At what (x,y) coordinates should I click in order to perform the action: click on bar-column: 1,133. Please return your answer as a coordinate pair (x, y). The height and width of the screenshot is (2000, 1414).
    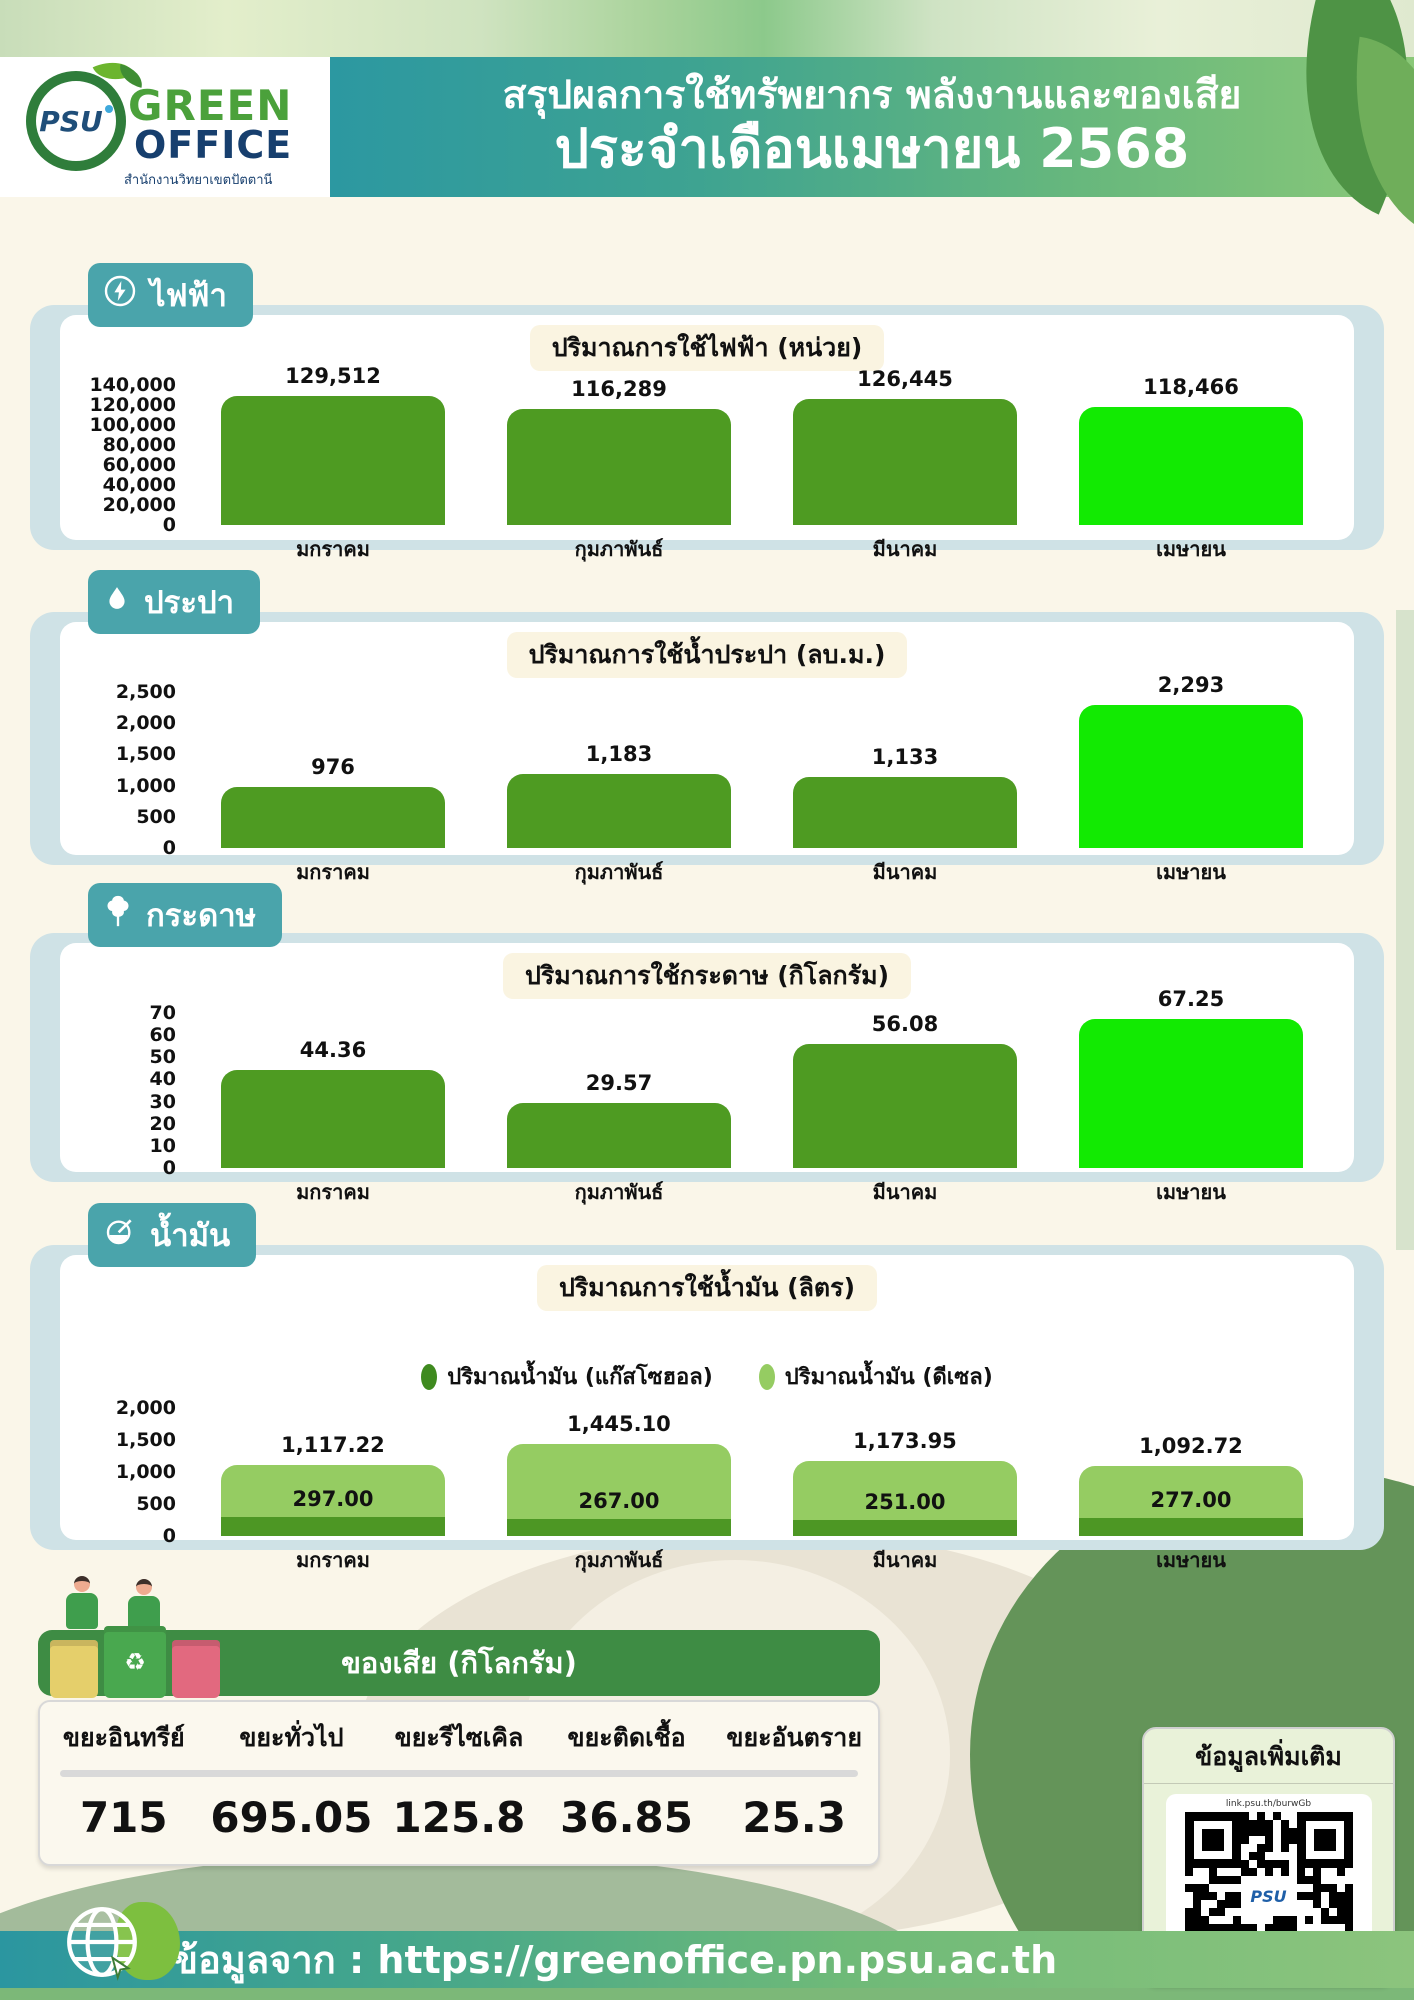
    Looking at the image, I should click on (905, 770).